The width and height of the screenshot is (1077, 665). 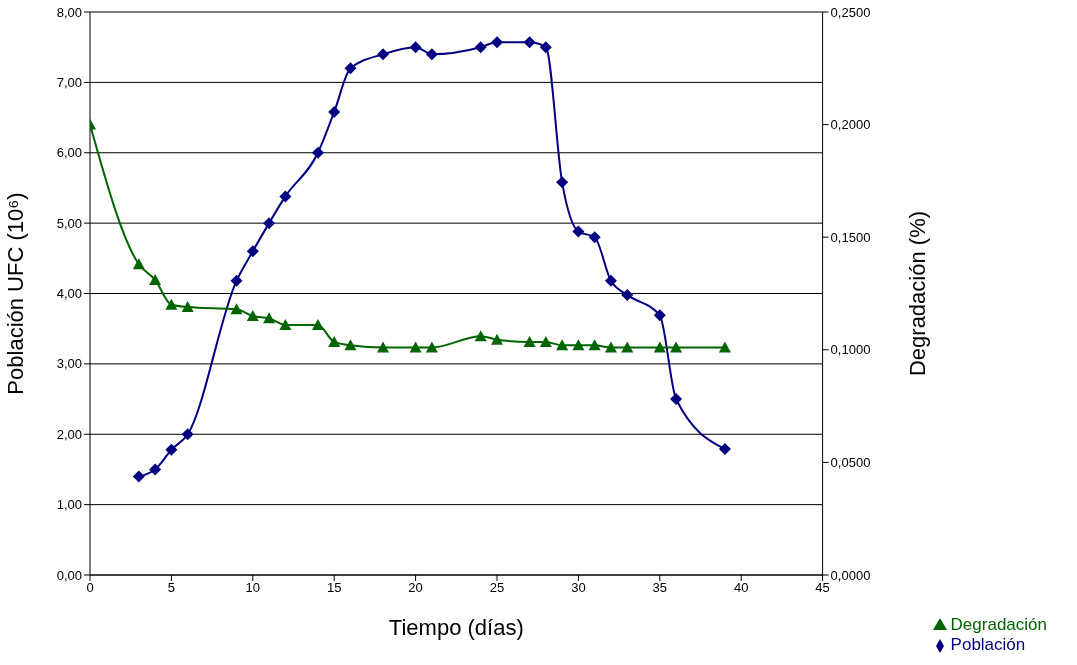 What do you see at coordinates (741, 588) in the screenshot?
I see `x-tick-label: 40` at bounding box center [741, 588].